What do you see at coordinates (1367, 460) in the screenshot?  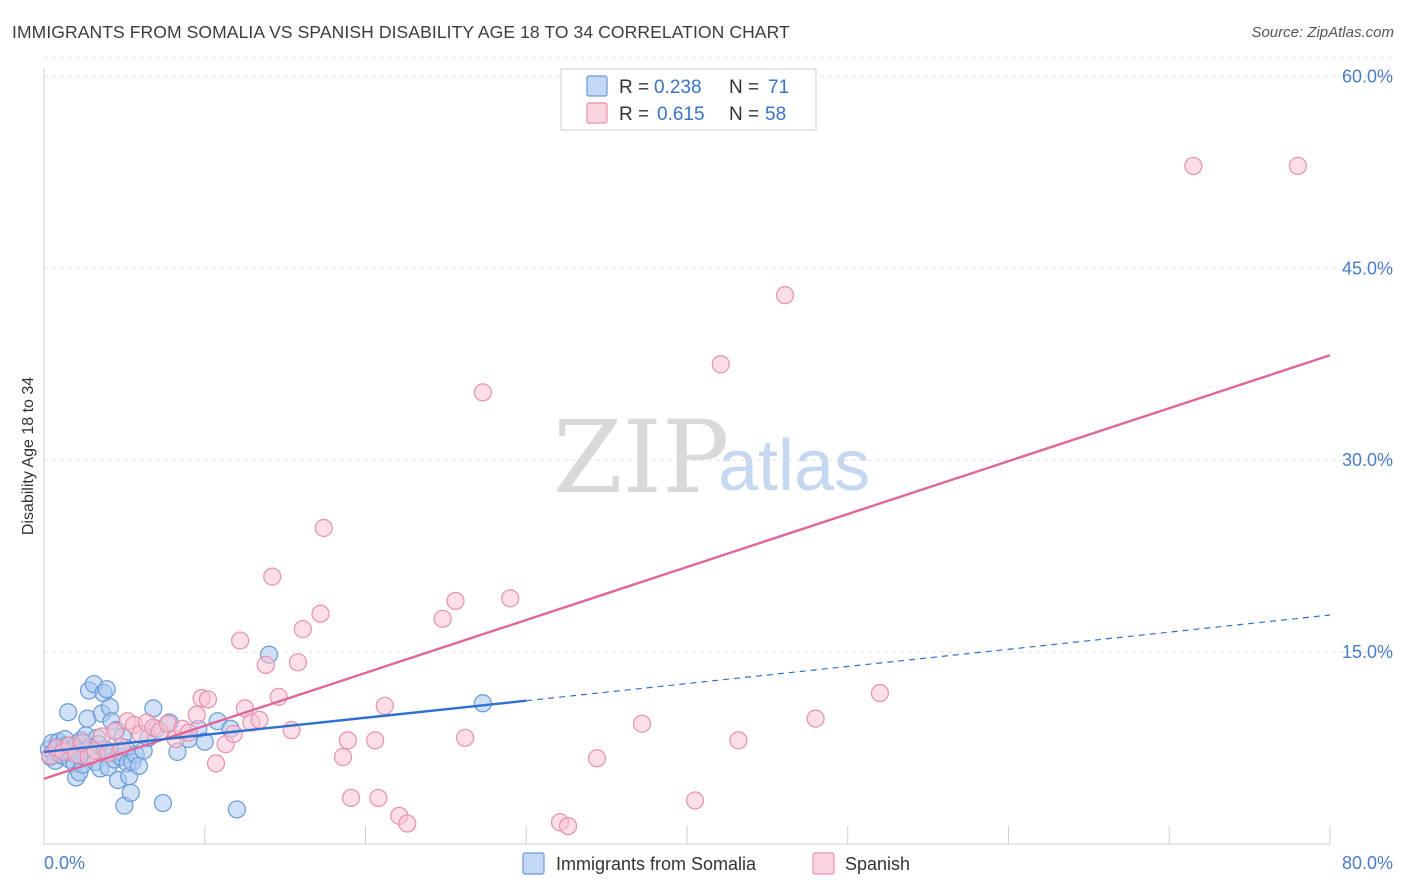 I see `y-tick-label: 30.0%` at bounding box center [1367, 460].